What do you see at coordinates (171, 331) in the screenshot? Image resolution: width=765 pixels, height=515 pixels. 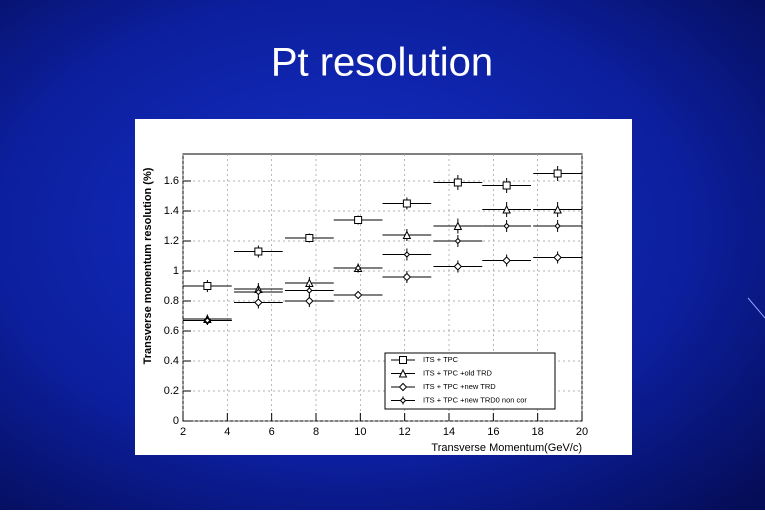 I see `y-tick-label: 0.6` at bounding box center [171, 331].